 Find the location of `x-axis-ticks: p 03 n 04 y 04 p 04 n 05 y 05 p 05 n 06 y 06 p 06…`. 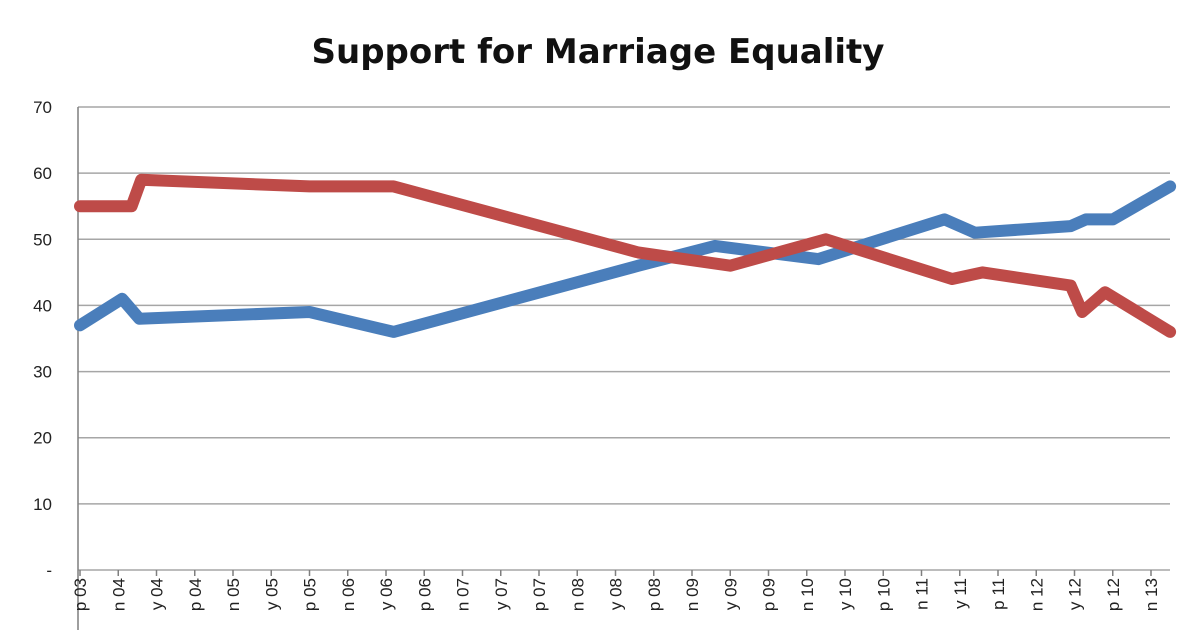

x-axis-ticks: p 03 n 04 y 04 p 04 n 05 y 05 p 05 n 06 y 06 p 06… is located at coordinates (616, 590).